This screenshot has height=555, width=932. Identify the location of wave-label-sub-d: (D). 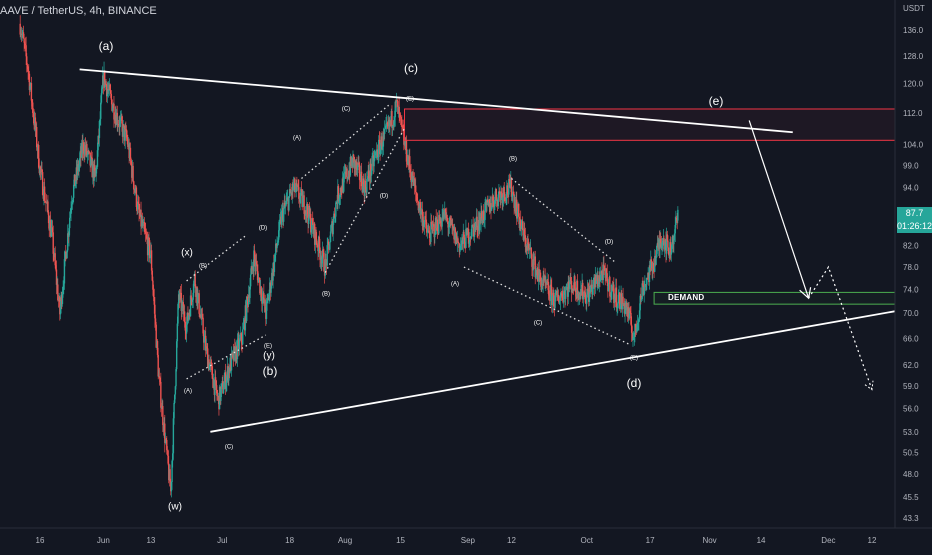
(609, 243).